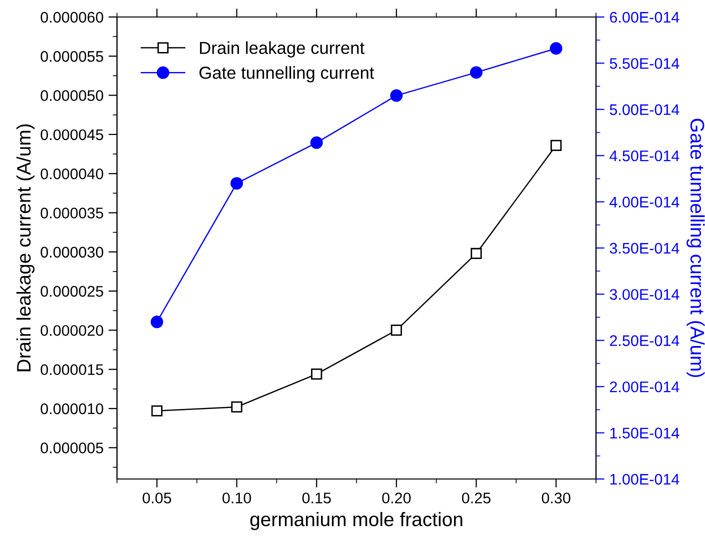 This screenshot has height=552, width=705. I want to click on y-tick-label: 0.000060, so click(72, 17).